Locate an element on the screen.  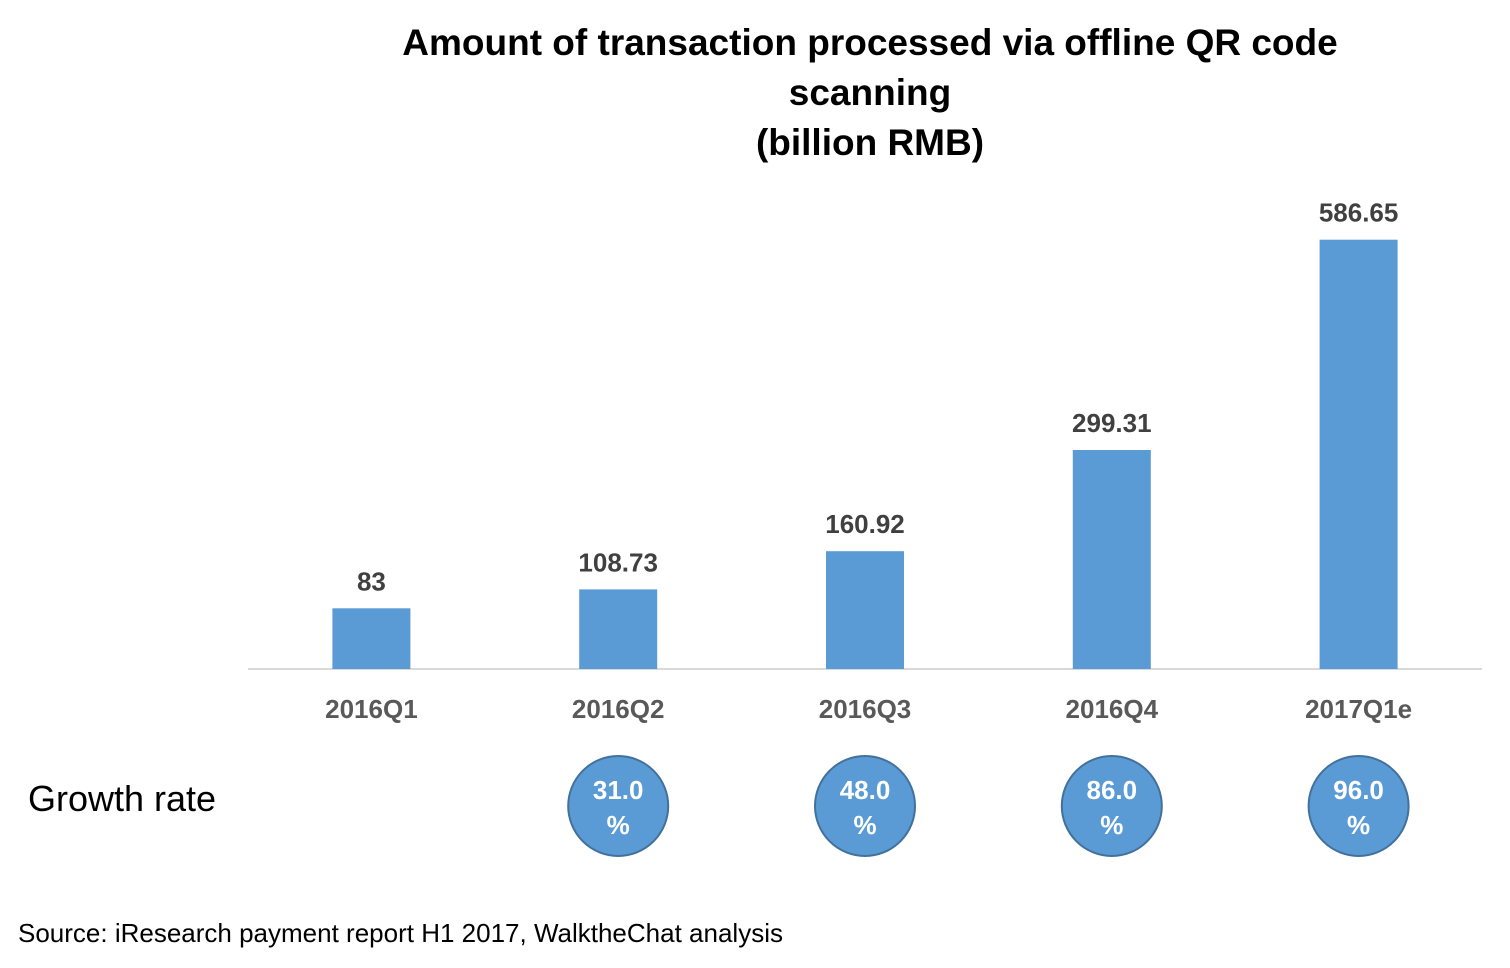
chart-title-line-3: (billion RMB) is located at coordinates (870, 142).